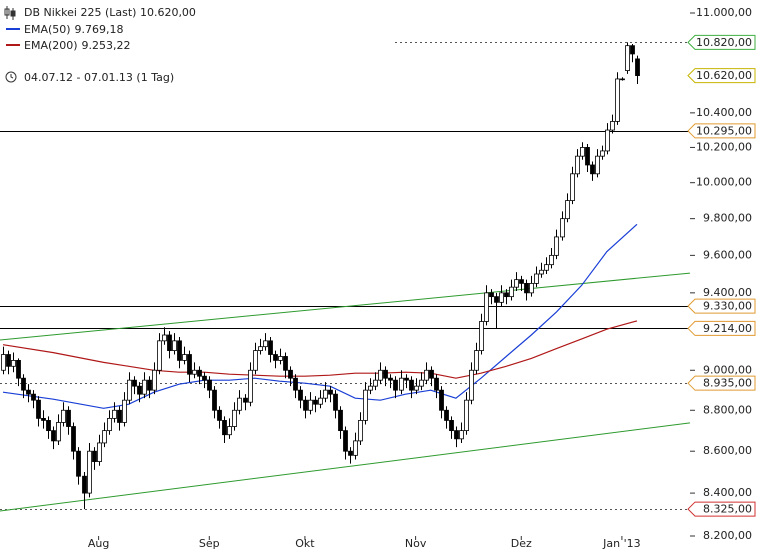 The image size is (758, 553). I want to click on y-tick-label: 9.600,00, so click(727, 254).